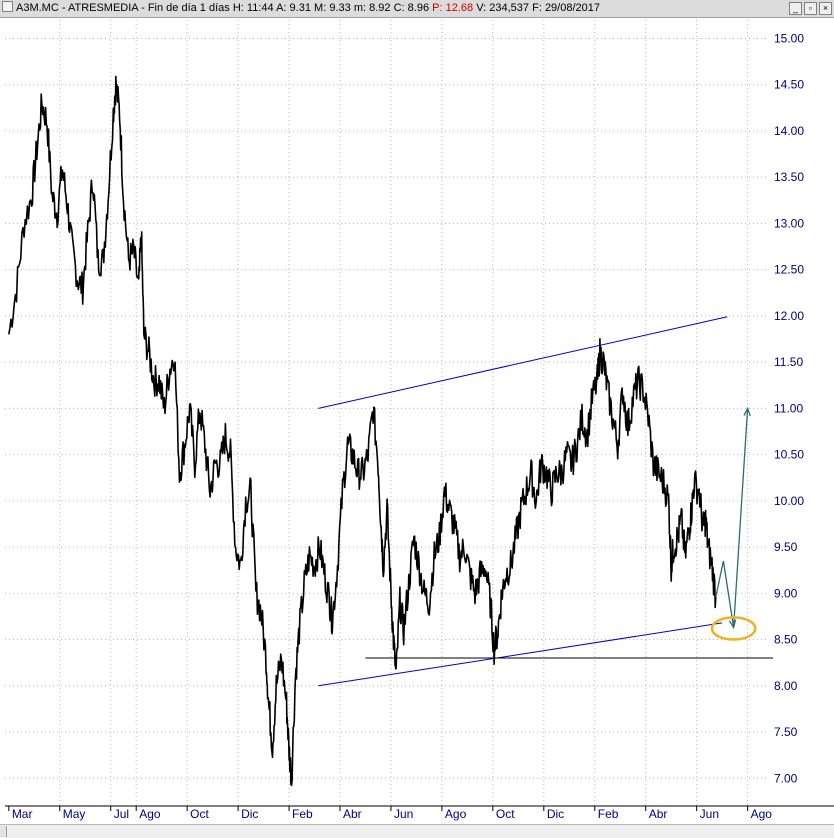 The width and height of the screenshot is (834, 838). What do you see at coordinates (789, 85) in the screenshot?
I see `y-tick-label: 14.50` at bounding box center [789, 85].